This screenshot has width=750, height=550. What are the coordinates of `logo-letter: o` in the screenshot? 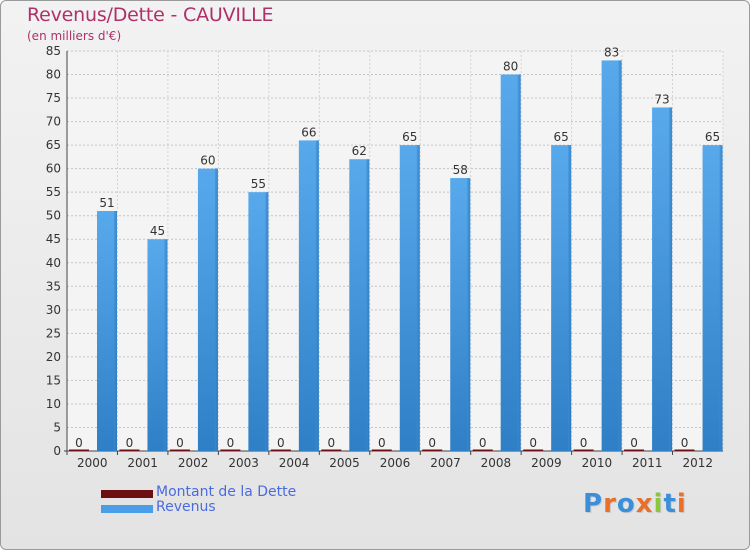 It's located at (626, 504).